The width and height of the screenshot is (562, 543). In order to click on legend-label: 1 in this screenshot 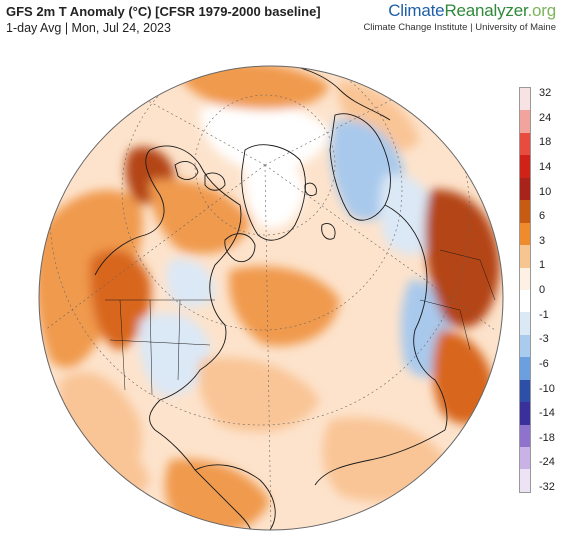, I will do `click(542, 265)`.